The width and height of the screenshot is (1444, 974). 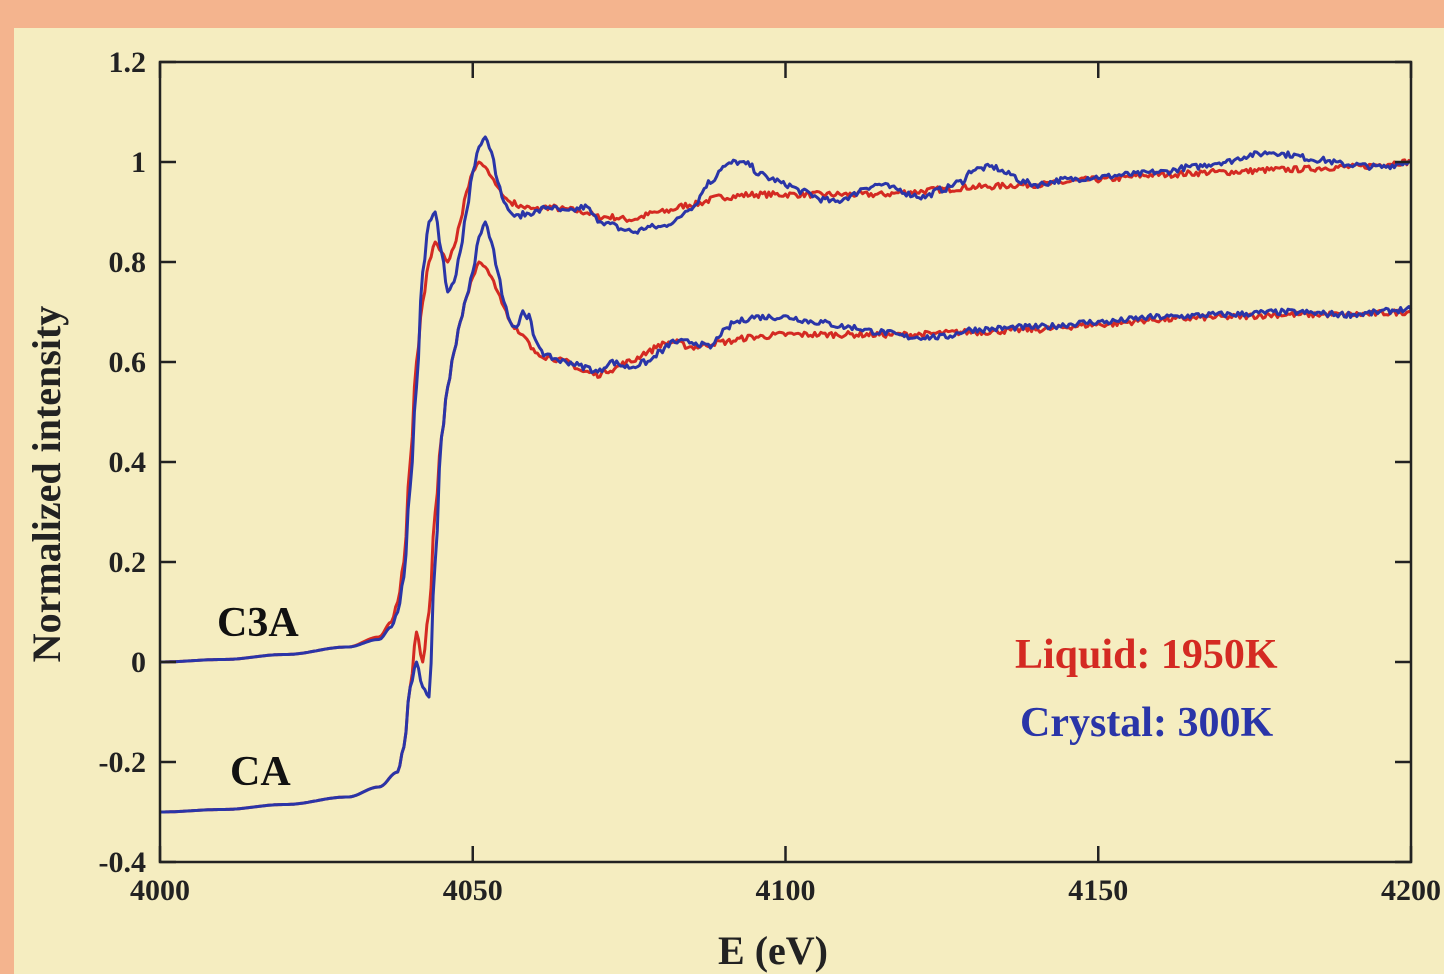 I want to click on y-tick-label: 0.8, so click(x=128, y=262).